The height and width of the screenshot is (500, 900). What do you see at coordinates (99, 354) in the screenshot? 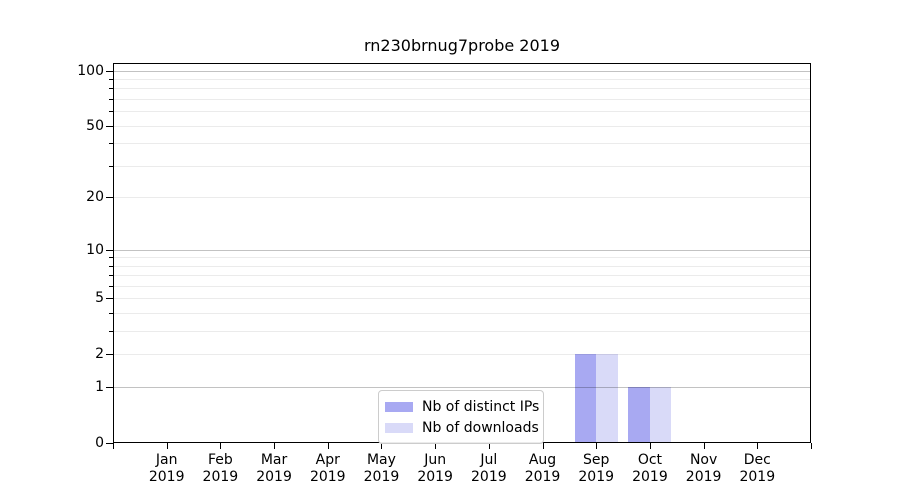
I see `y-tick-label: 2` at bounding box center [99, 354].